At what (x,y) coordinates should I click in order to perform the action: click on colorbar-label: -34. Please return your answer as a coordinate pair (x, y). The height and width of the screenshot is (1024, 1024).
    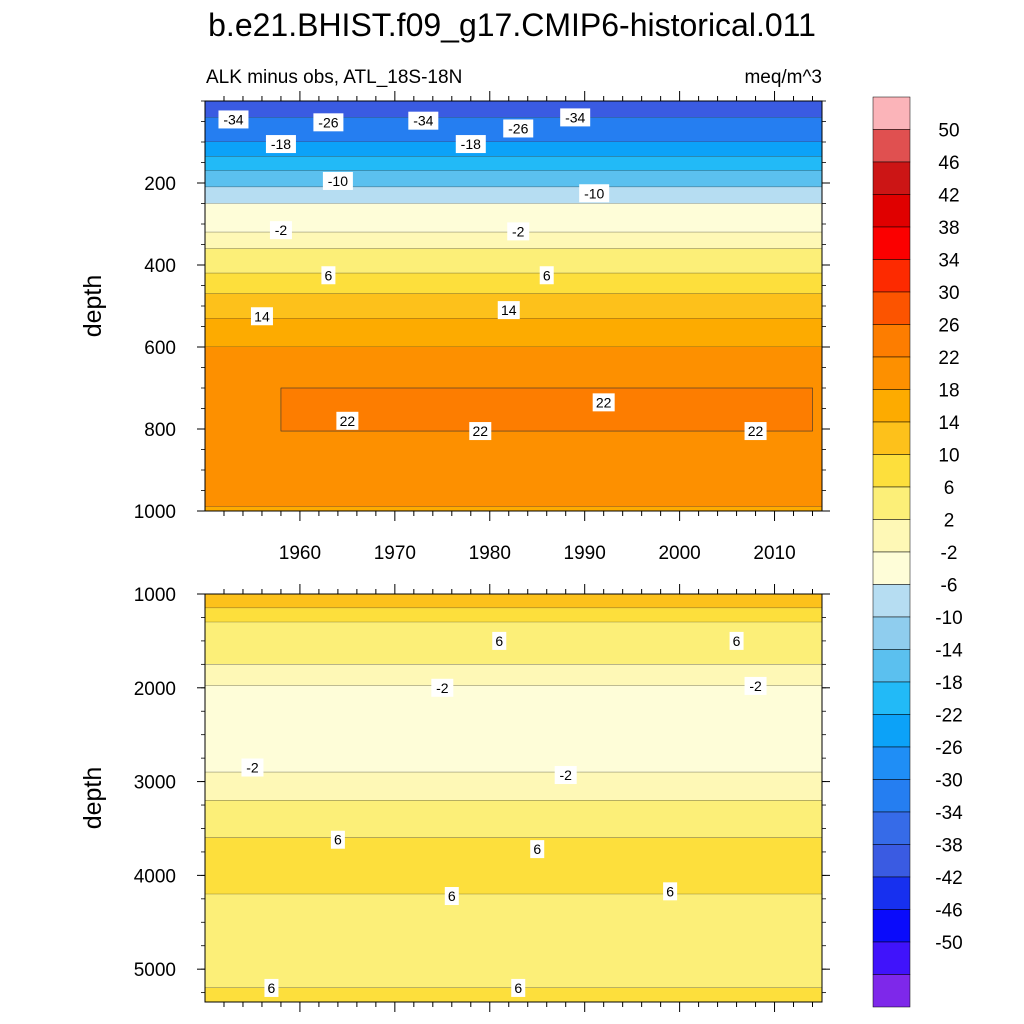
    Looking at the image, I should click on (949, 813).